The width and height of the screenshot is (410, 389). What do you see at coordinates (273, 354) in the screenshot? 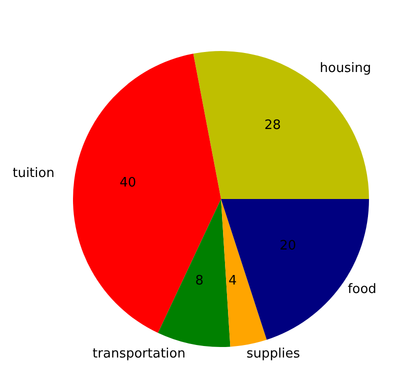
I see `slice-label: supplies` at bounding box center [273, 354].